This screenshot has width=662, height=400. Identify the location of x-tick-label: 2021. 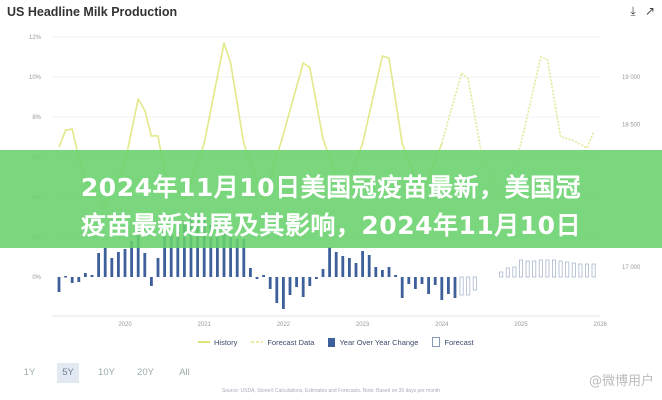
(205, 325).